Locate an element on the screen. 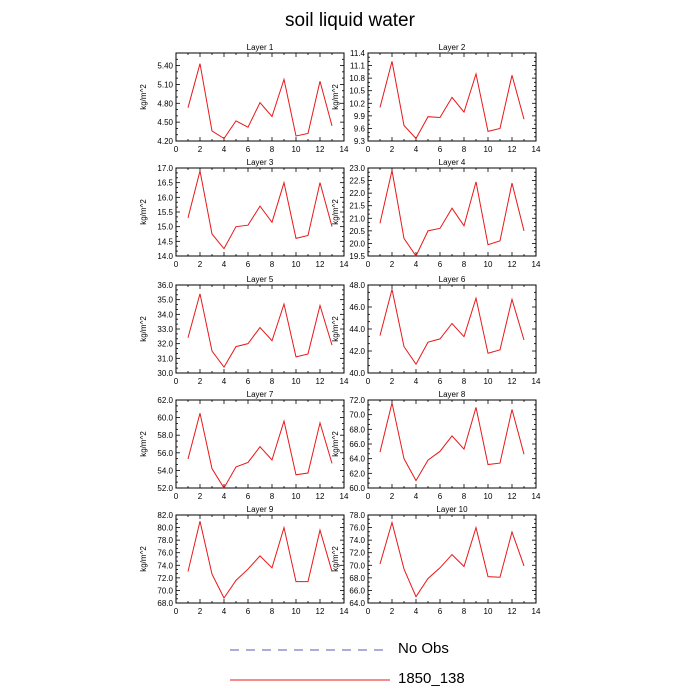 The width and height of the screenshot is (700, 700). y-tick-label: 14.5 is located at coordinates (165, 241).